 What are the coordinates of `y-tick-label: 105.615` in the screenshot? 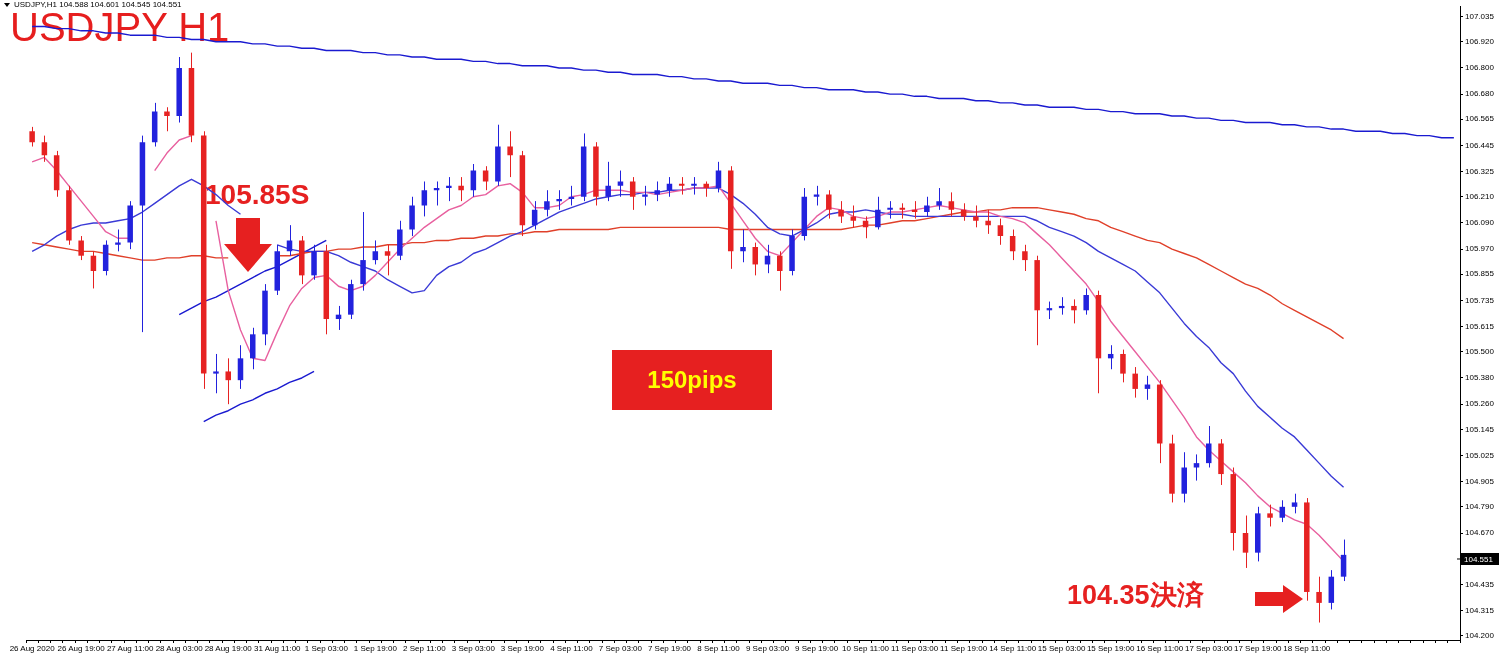 It's located at (1480, 326).